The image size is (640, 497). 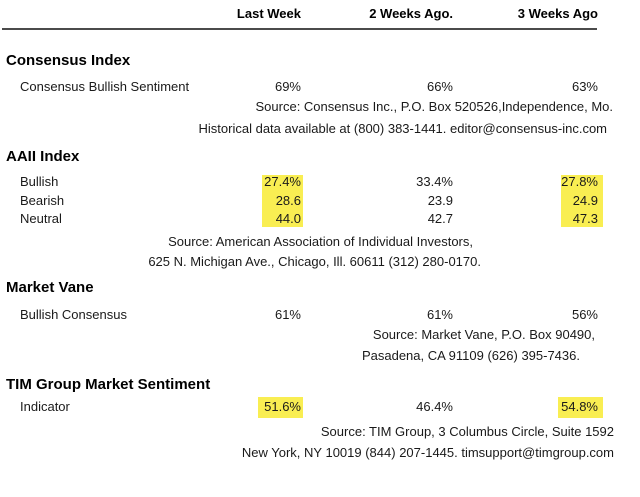 What do you see at coordinates (43, 156) in the screenshot?
I see `section-title-aaii-index: AAII Index` at bounding box center [43, 156].